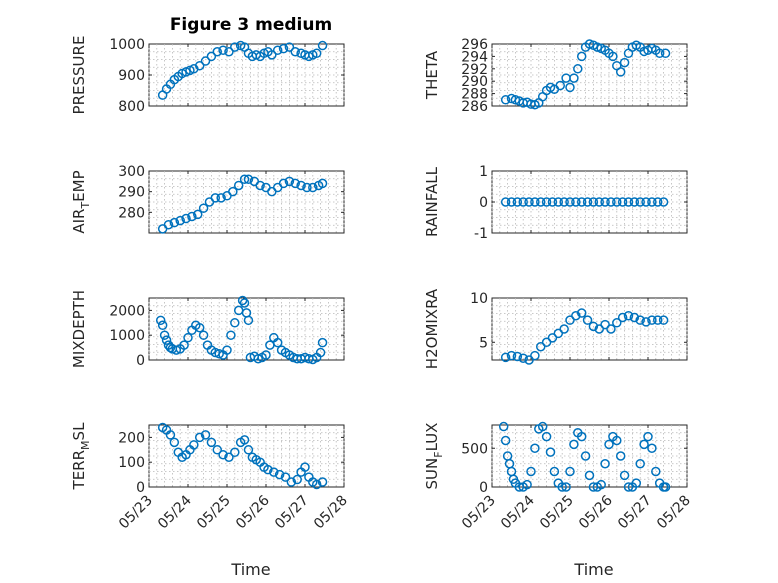 The height and width of the screenshot is (583, 778). Describe the element at coordinates (479, 513) in the screenshot. I see `sun_flux-x-tick-label: 05/23` at that location.